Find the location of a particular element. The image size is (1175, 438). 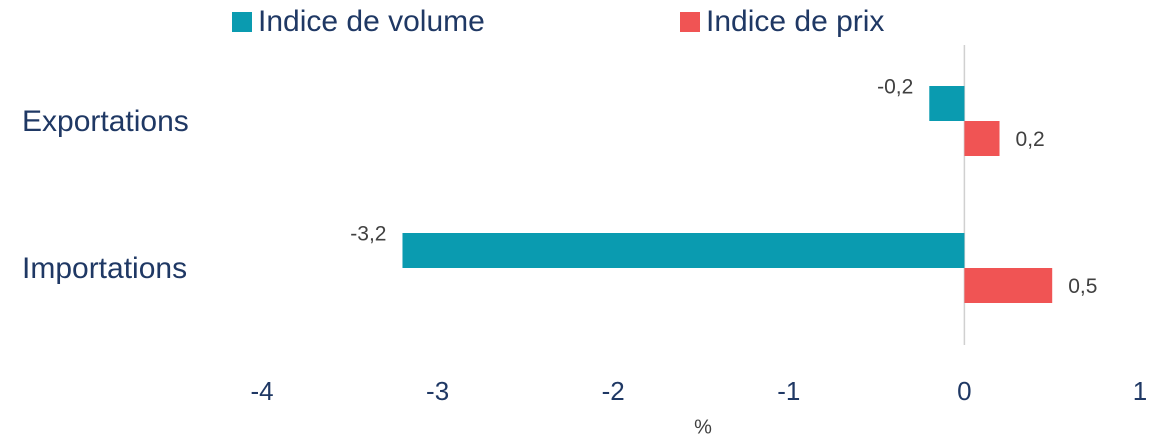

category-label: Exportations is located at coordinates (105, 121).